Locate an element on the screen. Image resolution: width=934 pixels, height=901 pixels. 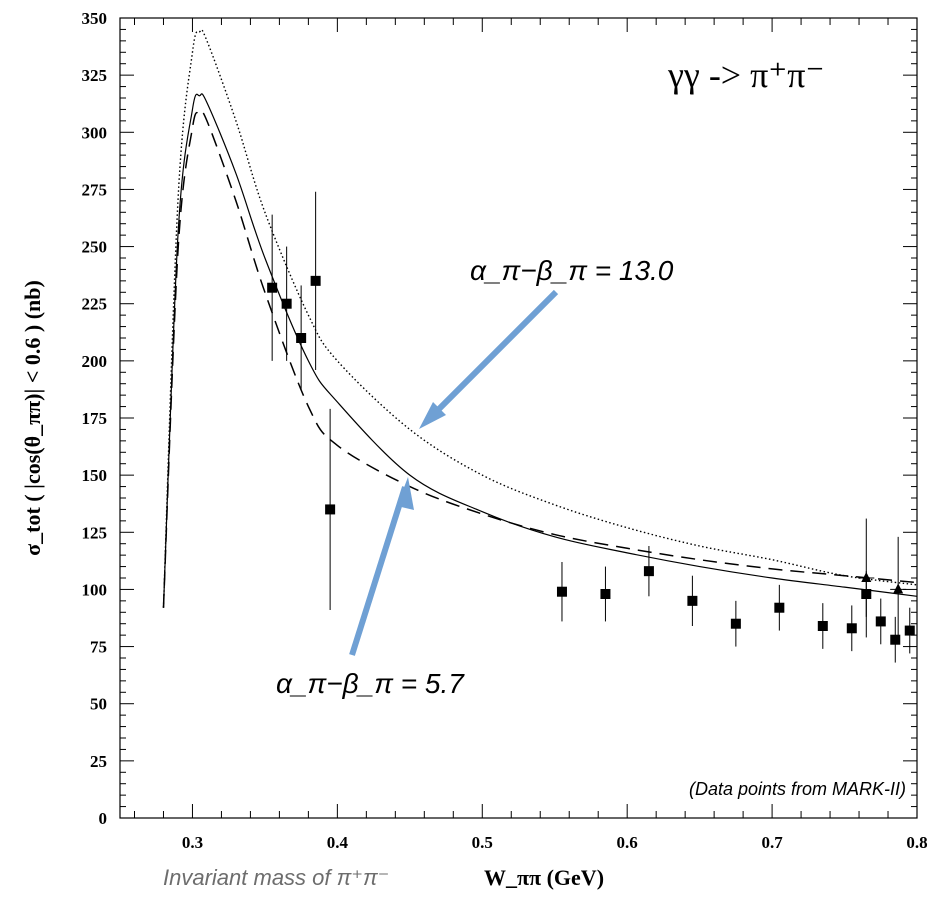
y-tick-label: 350 is located at coordinates (95, 18).